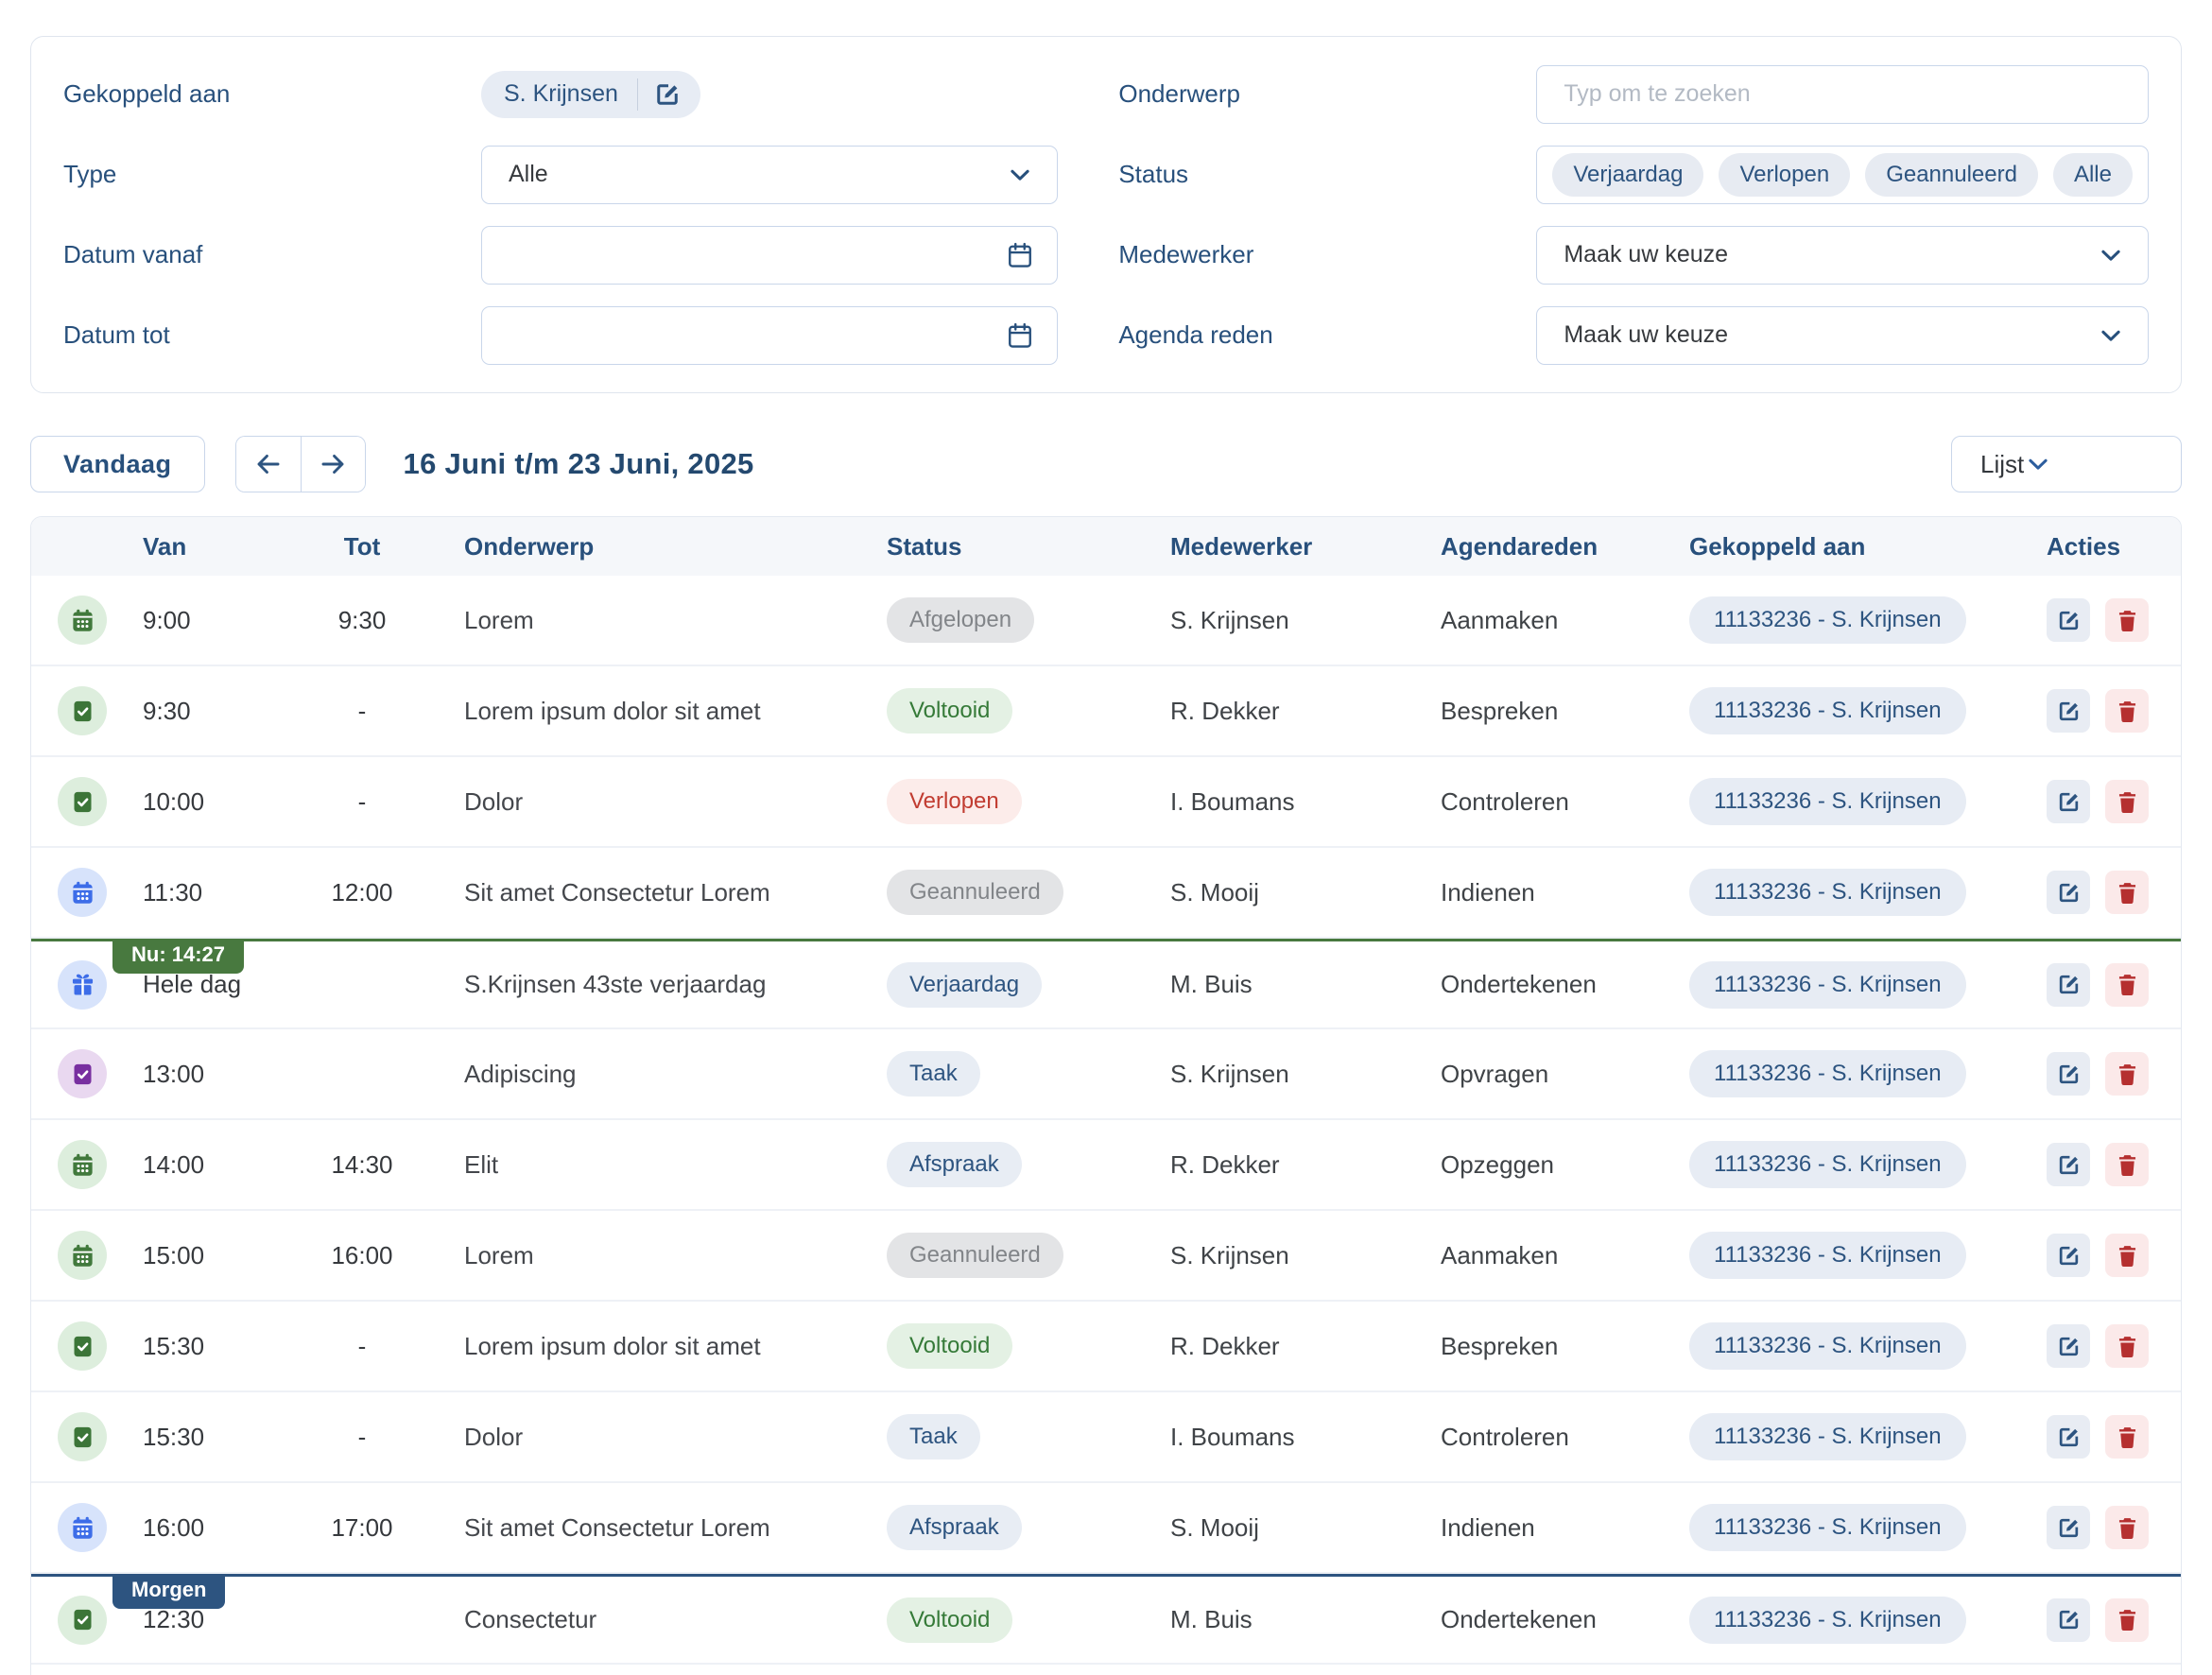 This screenshot has width=2212, height=1675. I want to click on status-chip-geannuleerd: Geannuleerd, so click(1951, 174).